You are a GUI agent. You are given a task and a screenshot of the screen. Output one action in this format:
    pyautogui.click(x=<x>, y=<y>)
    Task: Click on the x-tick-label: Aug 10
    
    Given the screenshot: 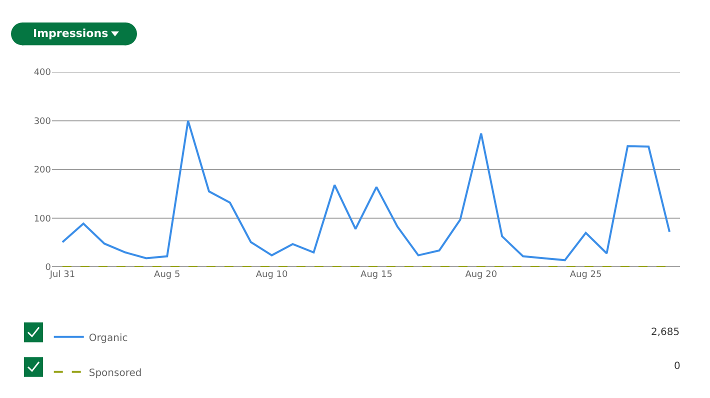 What is the action you would take?
    pyautogui.click(x=272, y=275)
    